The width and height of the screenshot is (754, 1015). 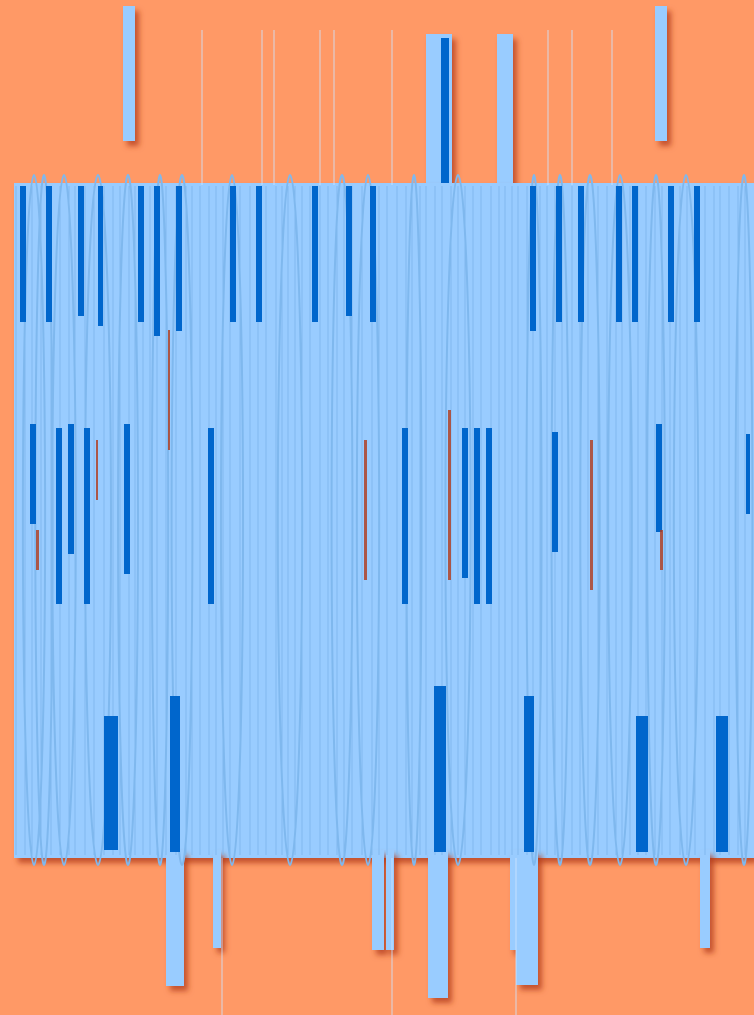 I want to click on bottom-bars, so click(x=438, y=924).